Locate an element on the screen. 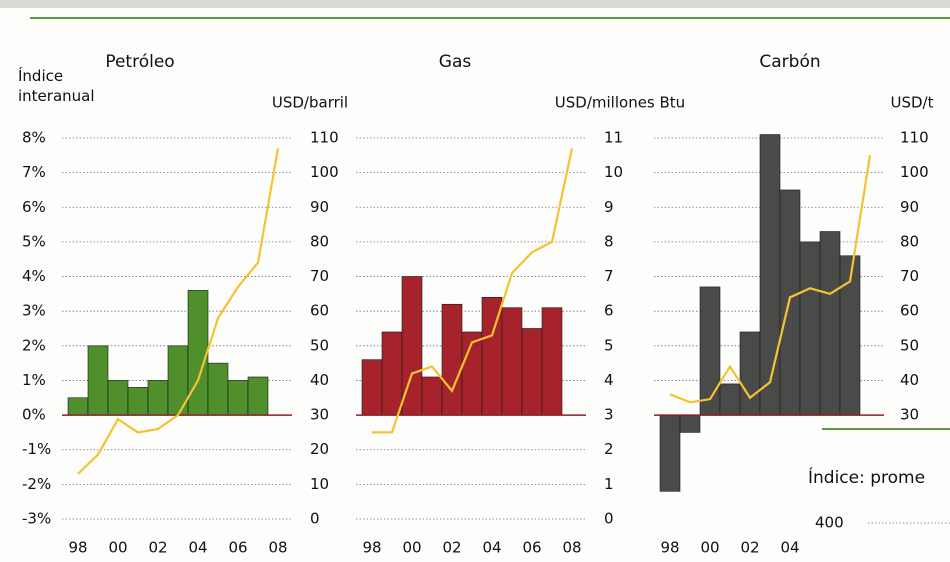 The image size is (950, 562). inset-tick-label: 400 is located at coordinates (829, 523).